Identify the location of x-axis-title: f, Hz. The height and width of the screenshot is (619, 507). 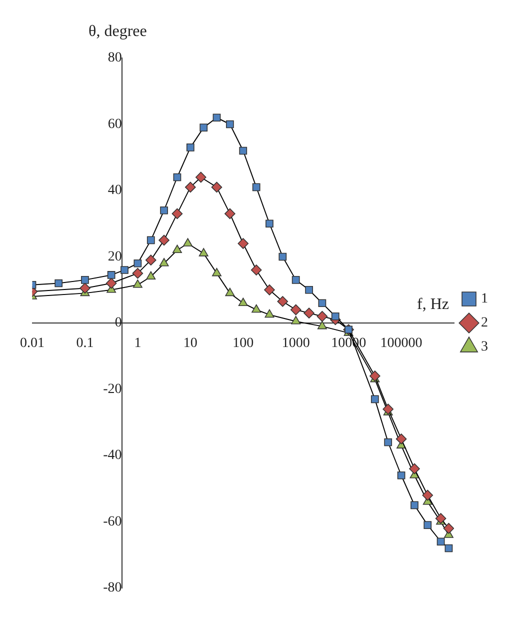
(433, 304).